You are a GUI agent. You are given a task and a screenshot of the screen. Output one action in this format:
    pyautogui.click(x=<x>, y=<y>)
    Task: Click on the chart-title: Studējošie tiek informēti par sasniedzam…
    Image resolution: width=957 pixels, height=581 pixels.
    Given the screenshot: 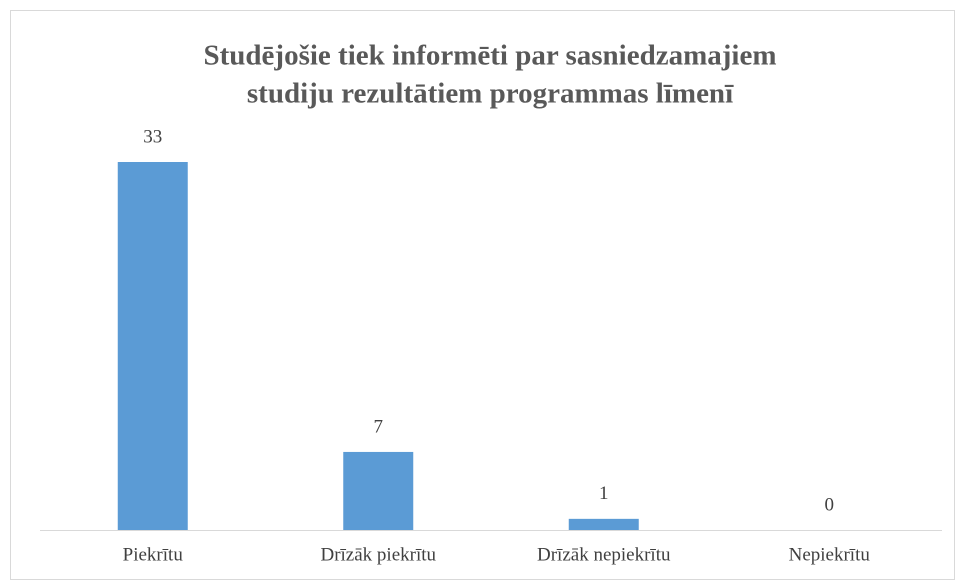 What is the action you would take?
    pyautogui.click(x=490, y=56)
    